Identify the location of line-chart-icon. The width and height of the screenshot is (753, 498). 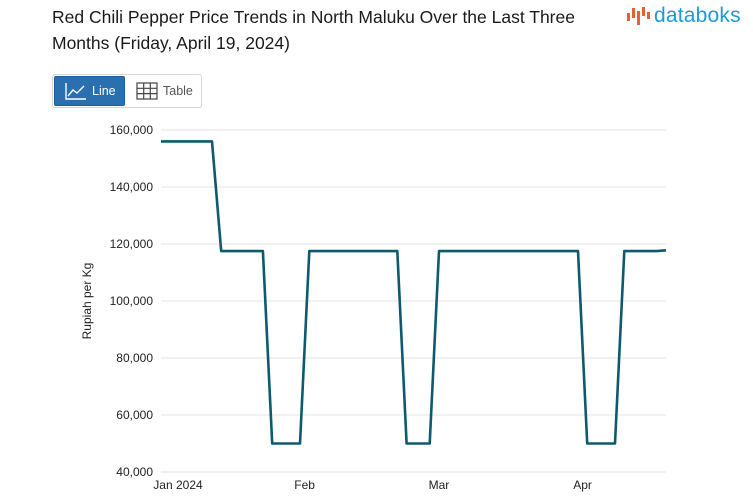
(75, 91).